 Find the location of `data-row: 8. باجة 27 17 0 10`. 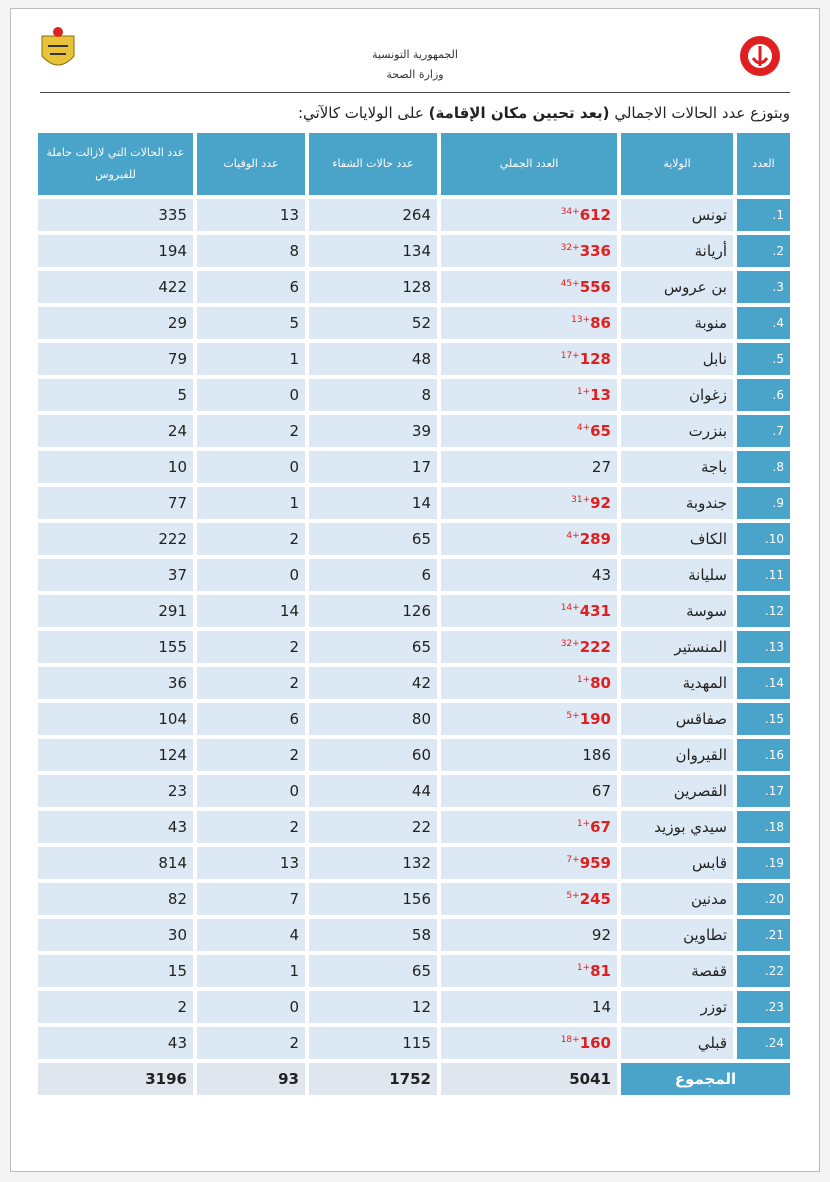

data-row: 8. باجة 27 17 0 10 is located at coordinates (414, 467).